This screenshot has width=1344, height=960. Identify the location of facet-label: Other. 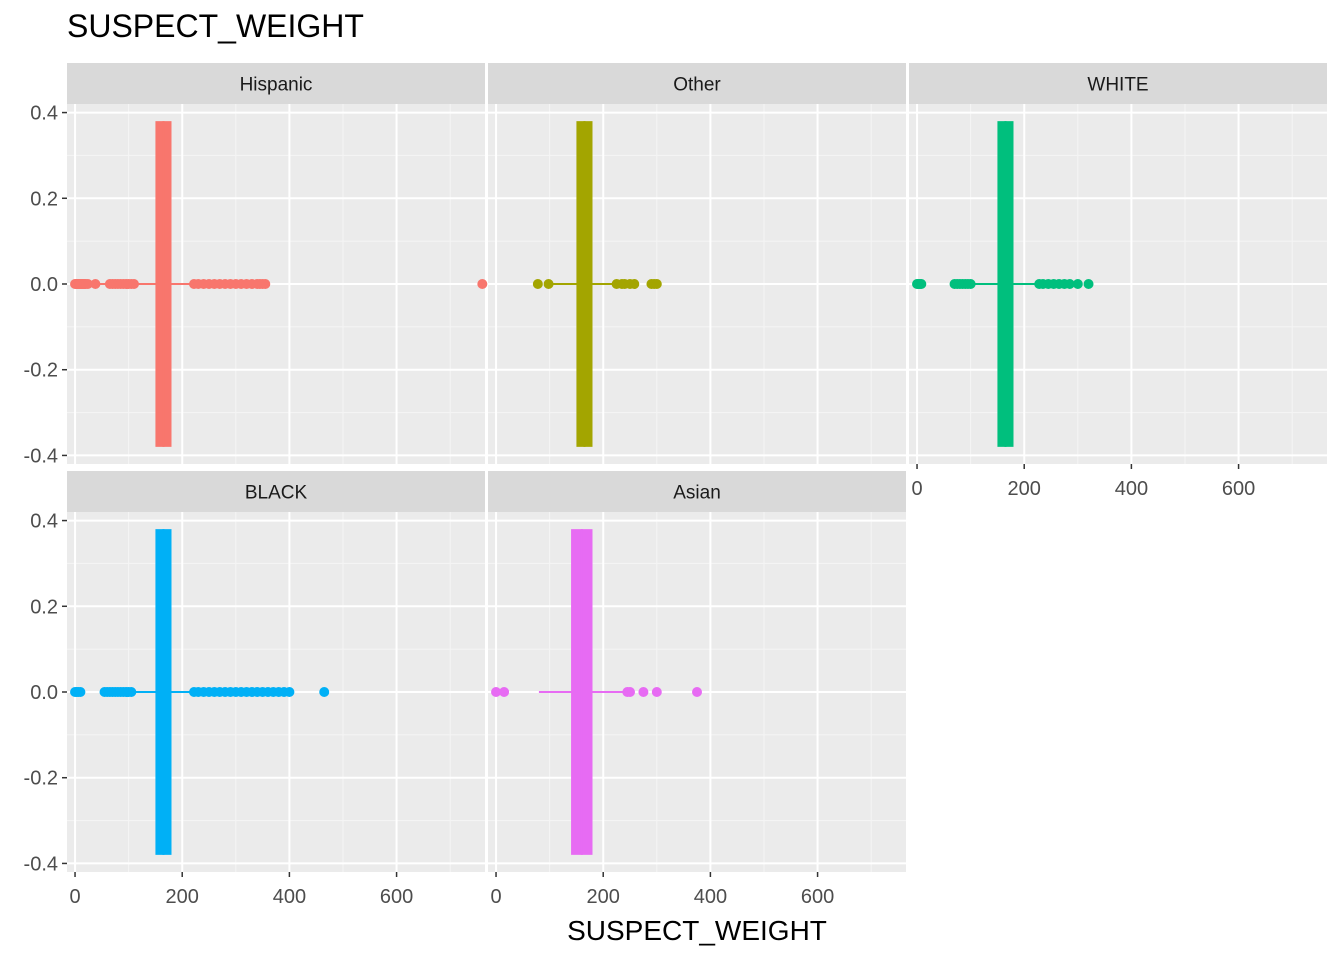
(697, 85).